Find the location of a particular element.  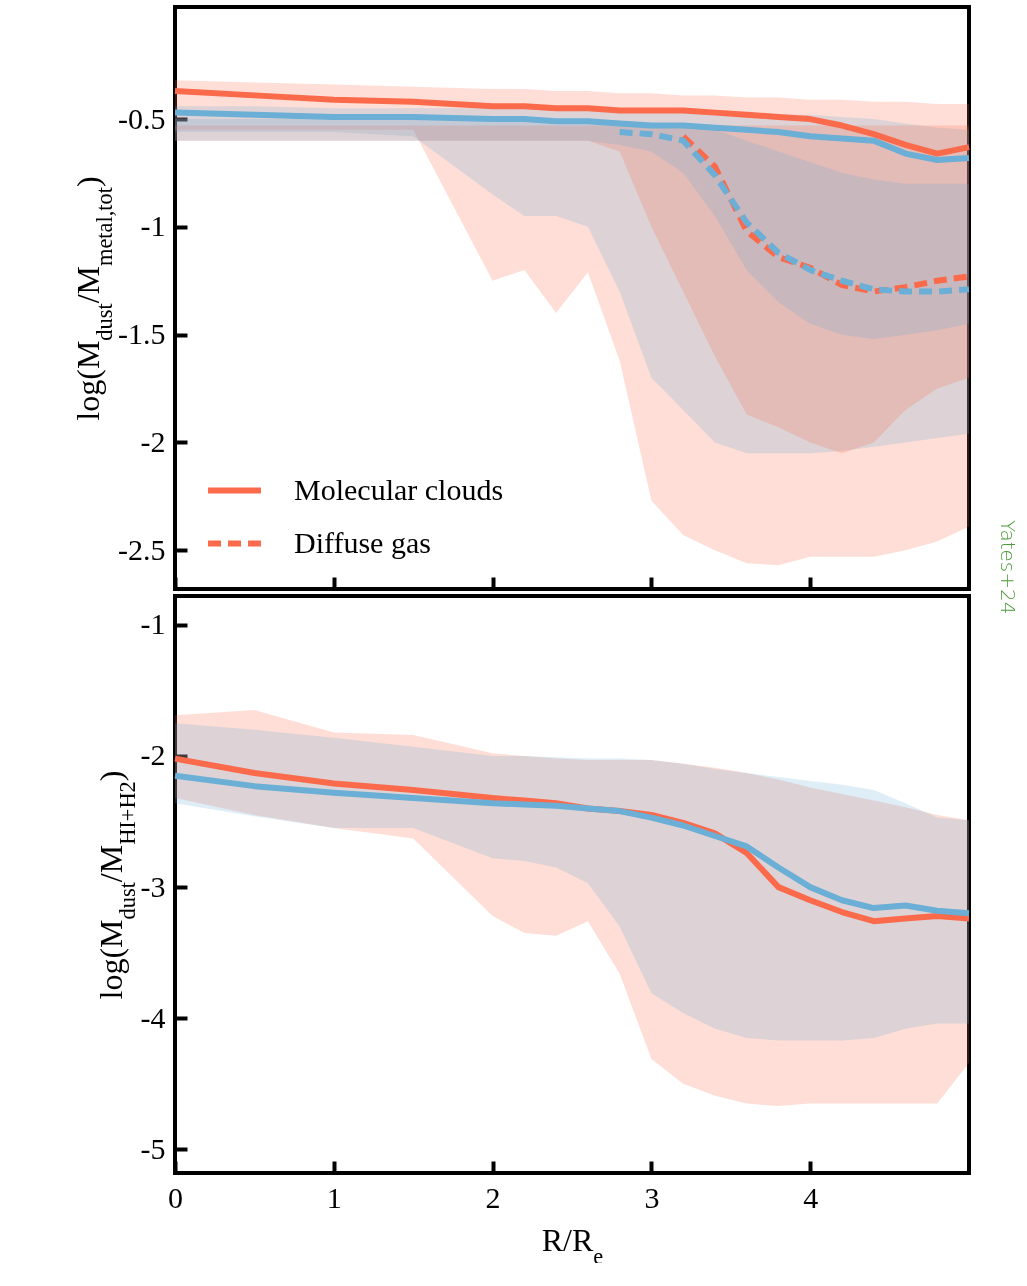

legend-label: Molecular clouds is located at coordinates (399, 489).